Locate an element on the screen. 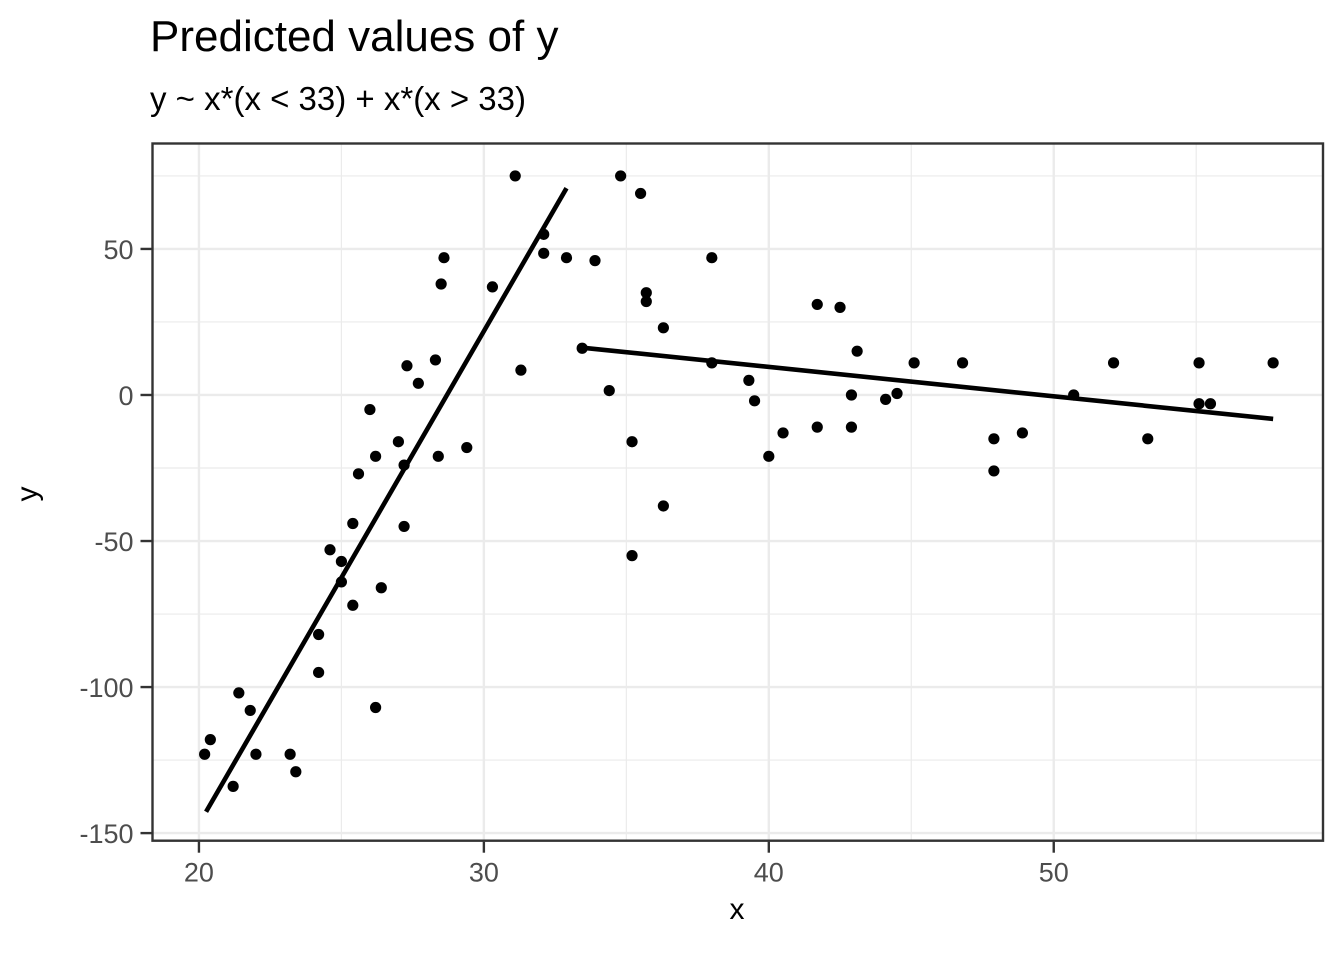 The height and width of the screenshot is (960, 1344). y-tick-label: -100 is located at coordinates (106, 688).